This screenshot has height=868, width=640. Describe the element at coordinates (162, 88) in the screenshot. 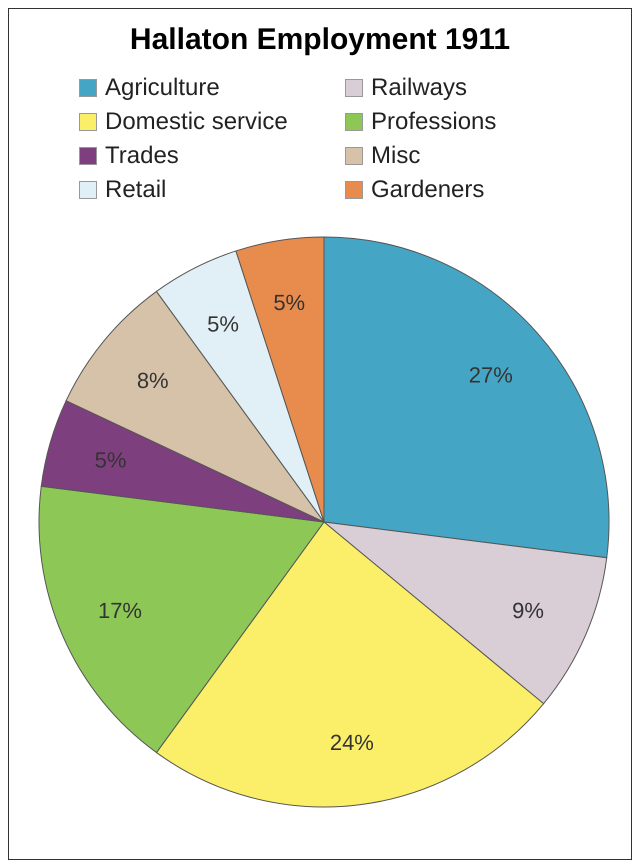

I see `legend-label: Agriculture` at that location.